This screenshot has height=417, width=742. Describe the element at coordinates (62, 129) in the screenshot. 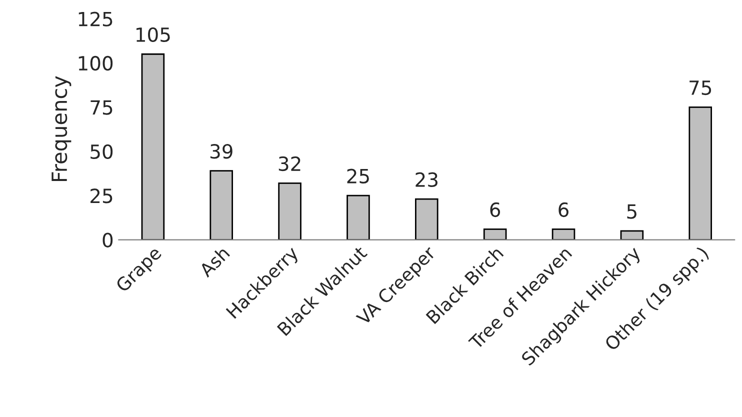

I see `y-axis-title: Frequency` at that location.